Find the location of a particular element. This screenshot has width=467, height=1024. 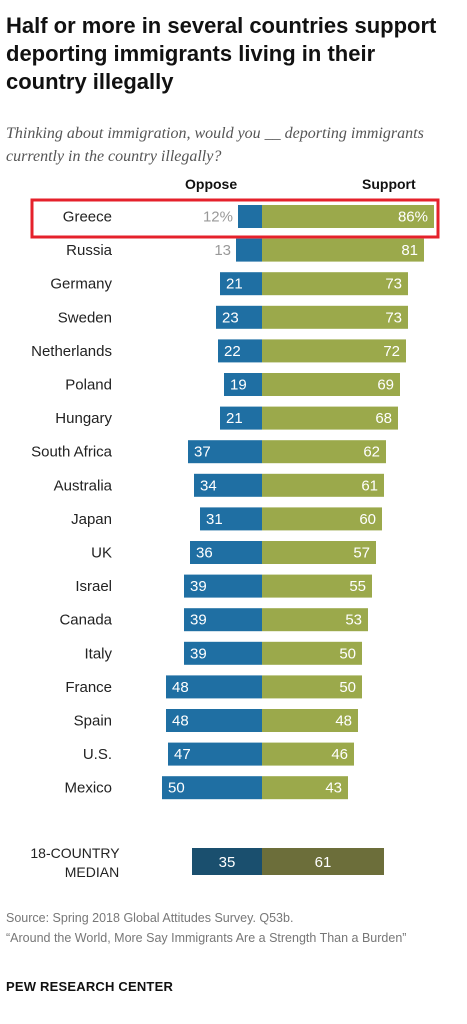

country-label-russia: Russia is located at coordinates (89, 250).